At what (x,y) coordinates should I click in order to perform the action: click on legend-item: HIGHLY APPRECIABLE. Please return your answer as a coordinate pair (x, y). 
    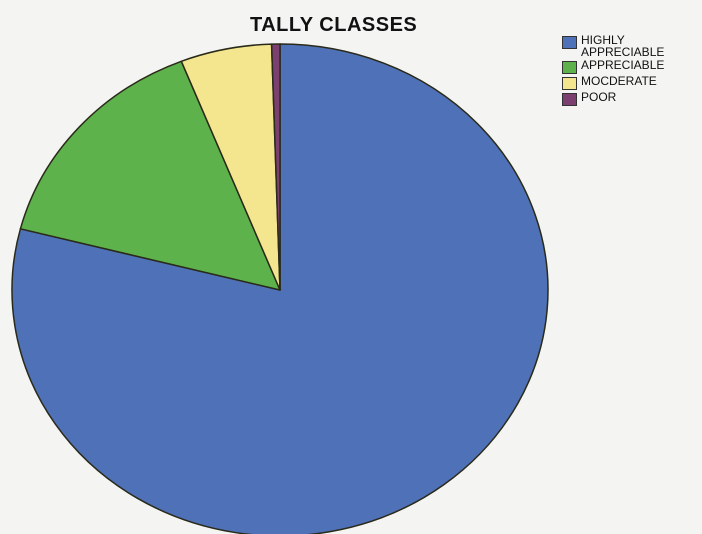
    Looking at the image, I should click on (622, 46).